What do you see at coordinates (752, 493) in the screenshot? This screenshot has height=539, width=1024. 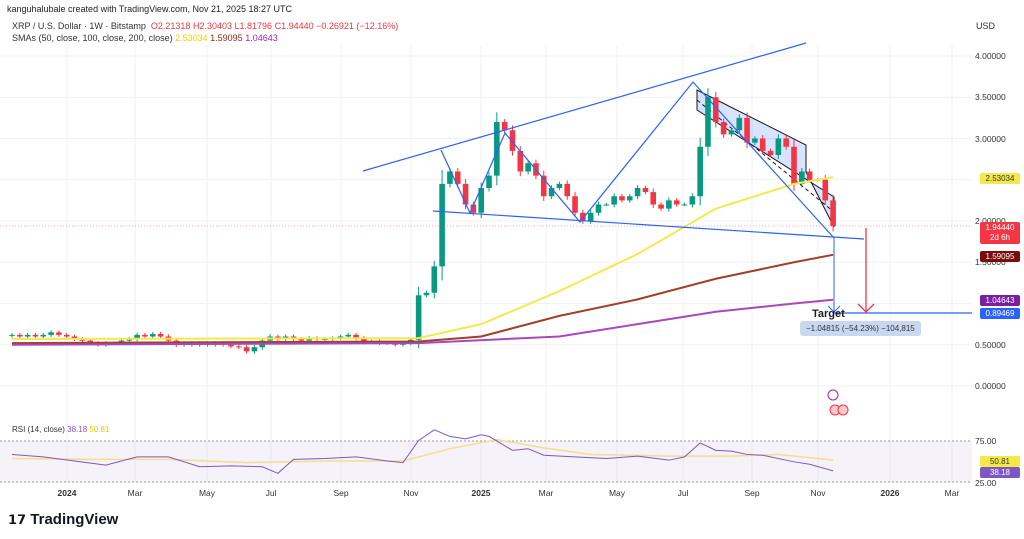 I see `time-axis-label: Sep` at bounding box center [752, 493].